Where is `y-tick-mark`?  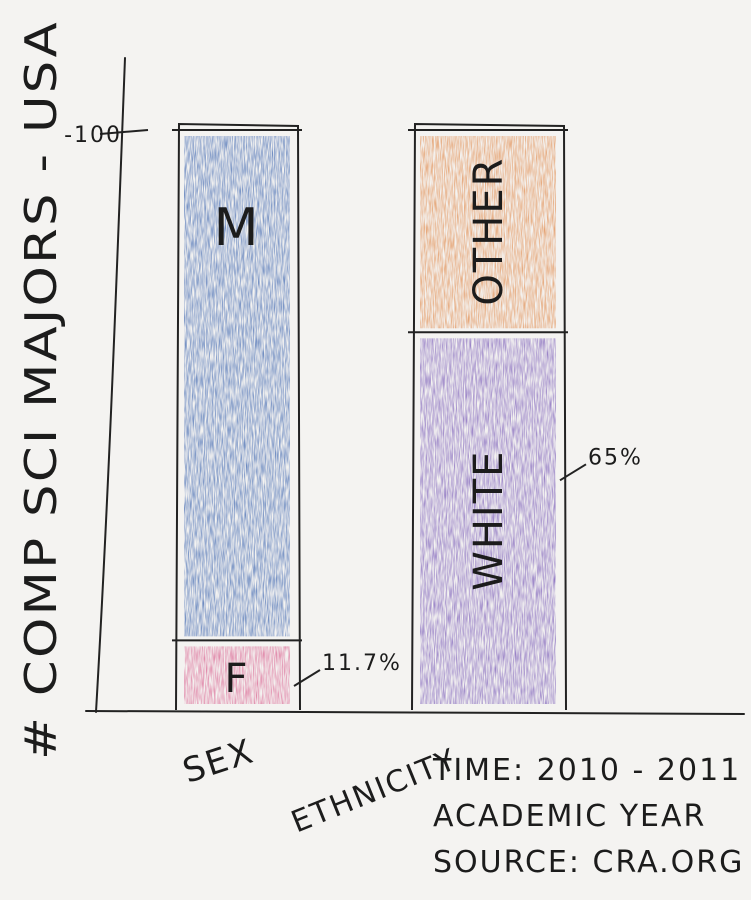
y-tick-mark is located at coordinates (124, 132).